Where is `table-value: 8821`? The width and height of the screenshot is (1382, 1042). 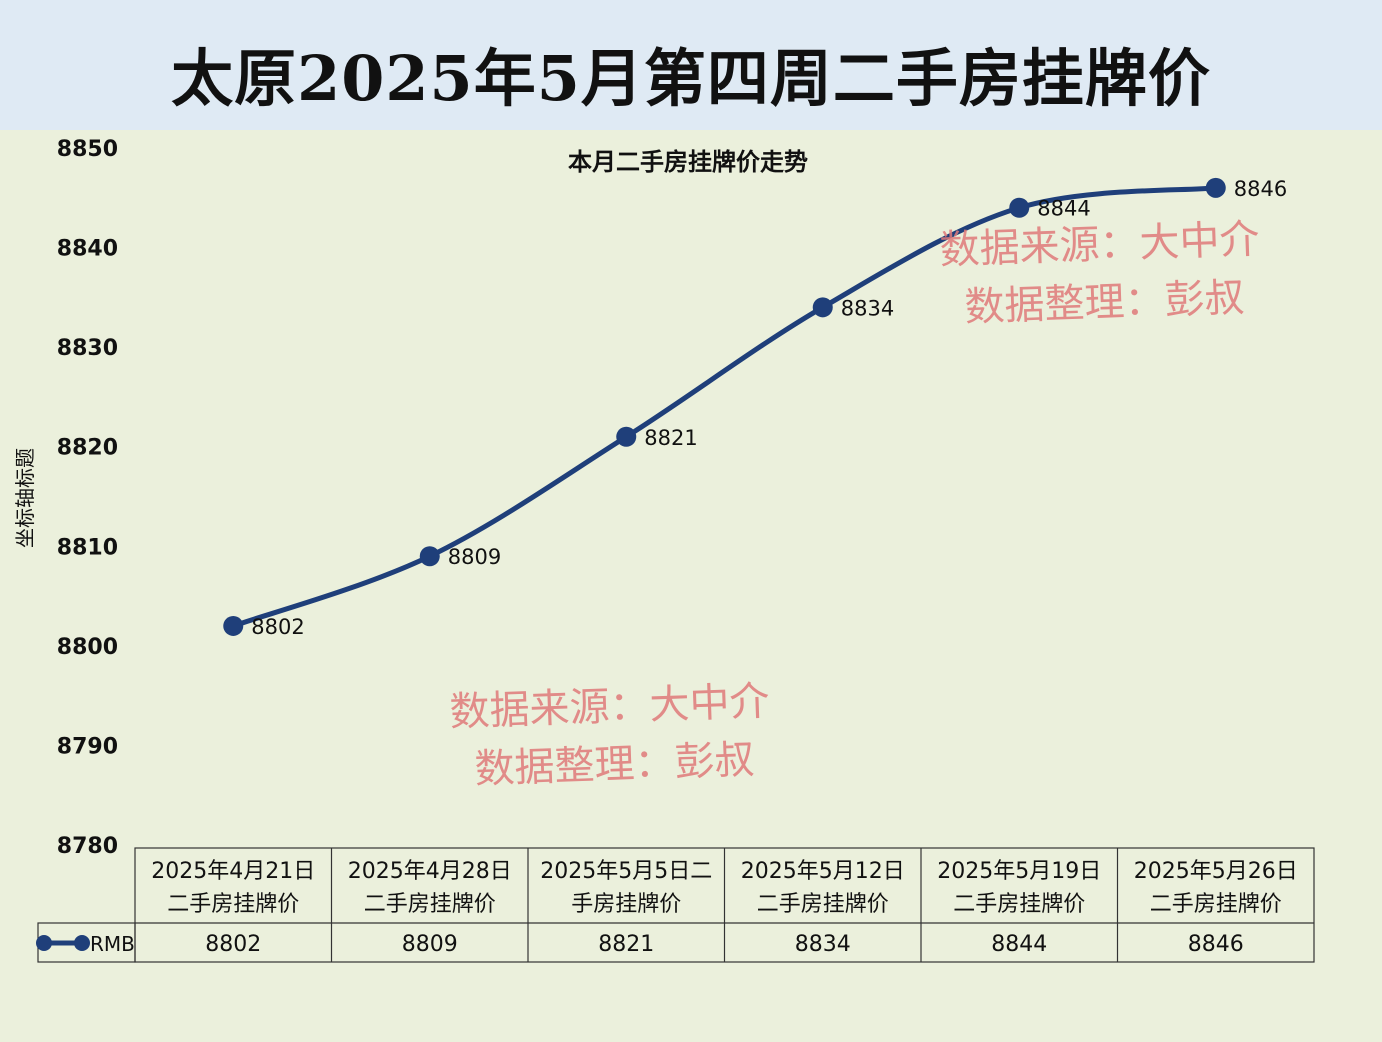
table-value: 8821 is located at coordinates (626, 944).